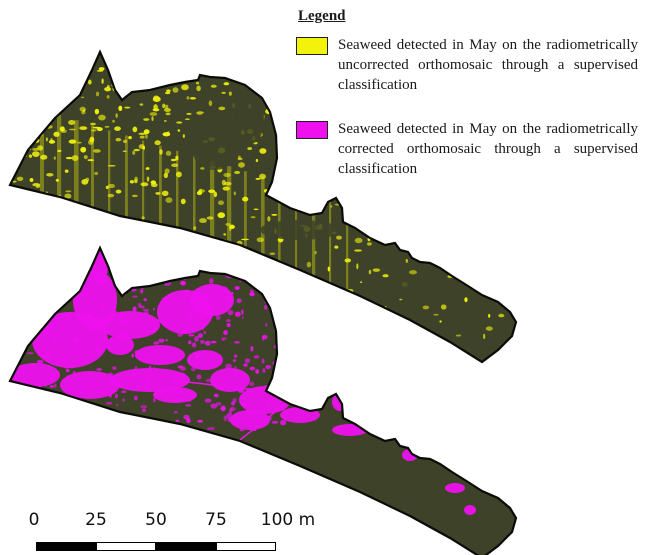  Describe the element at coordinates (156, 520) in the screenshot. I see `scale-label-50: 50` at that location.